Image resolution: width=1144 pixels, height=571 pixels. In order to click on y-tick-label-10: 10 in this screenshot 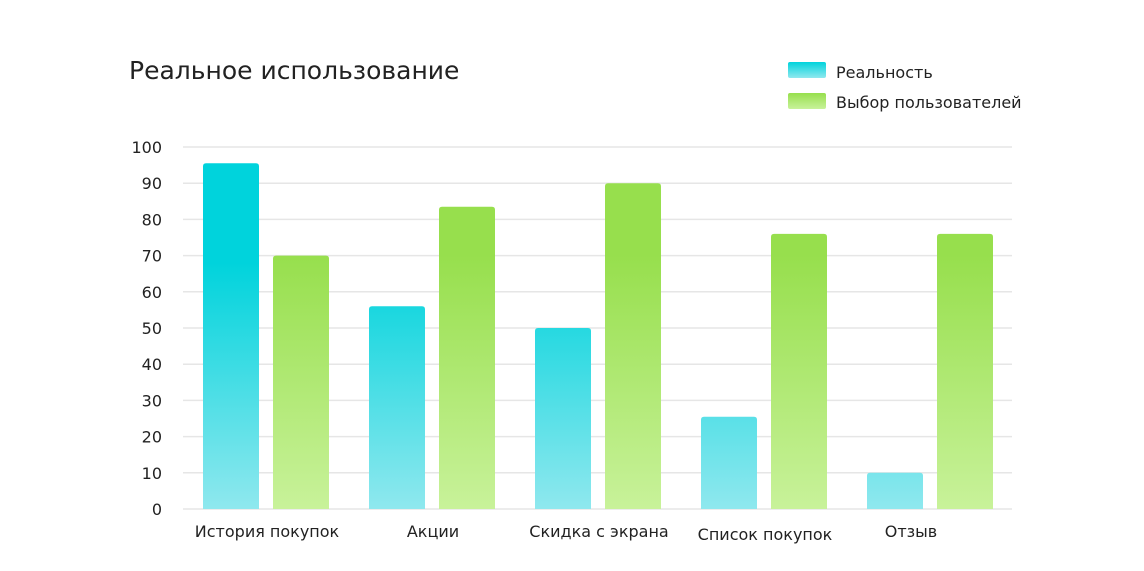, I will do `click(152, 473)`.